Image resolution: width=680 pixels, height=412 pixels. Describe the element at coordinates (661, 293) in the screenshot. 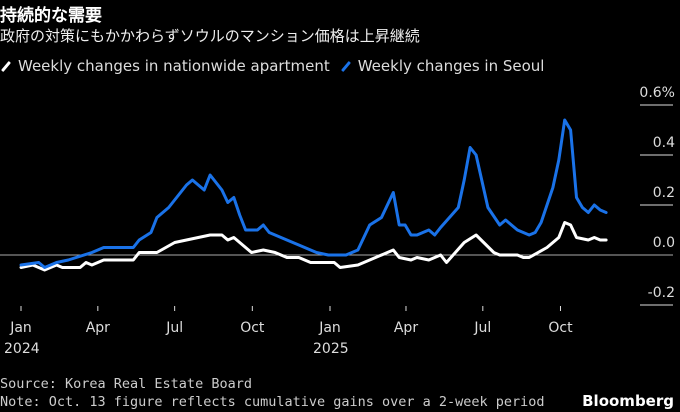

I see `y-tick-label: -0.2` at that location.